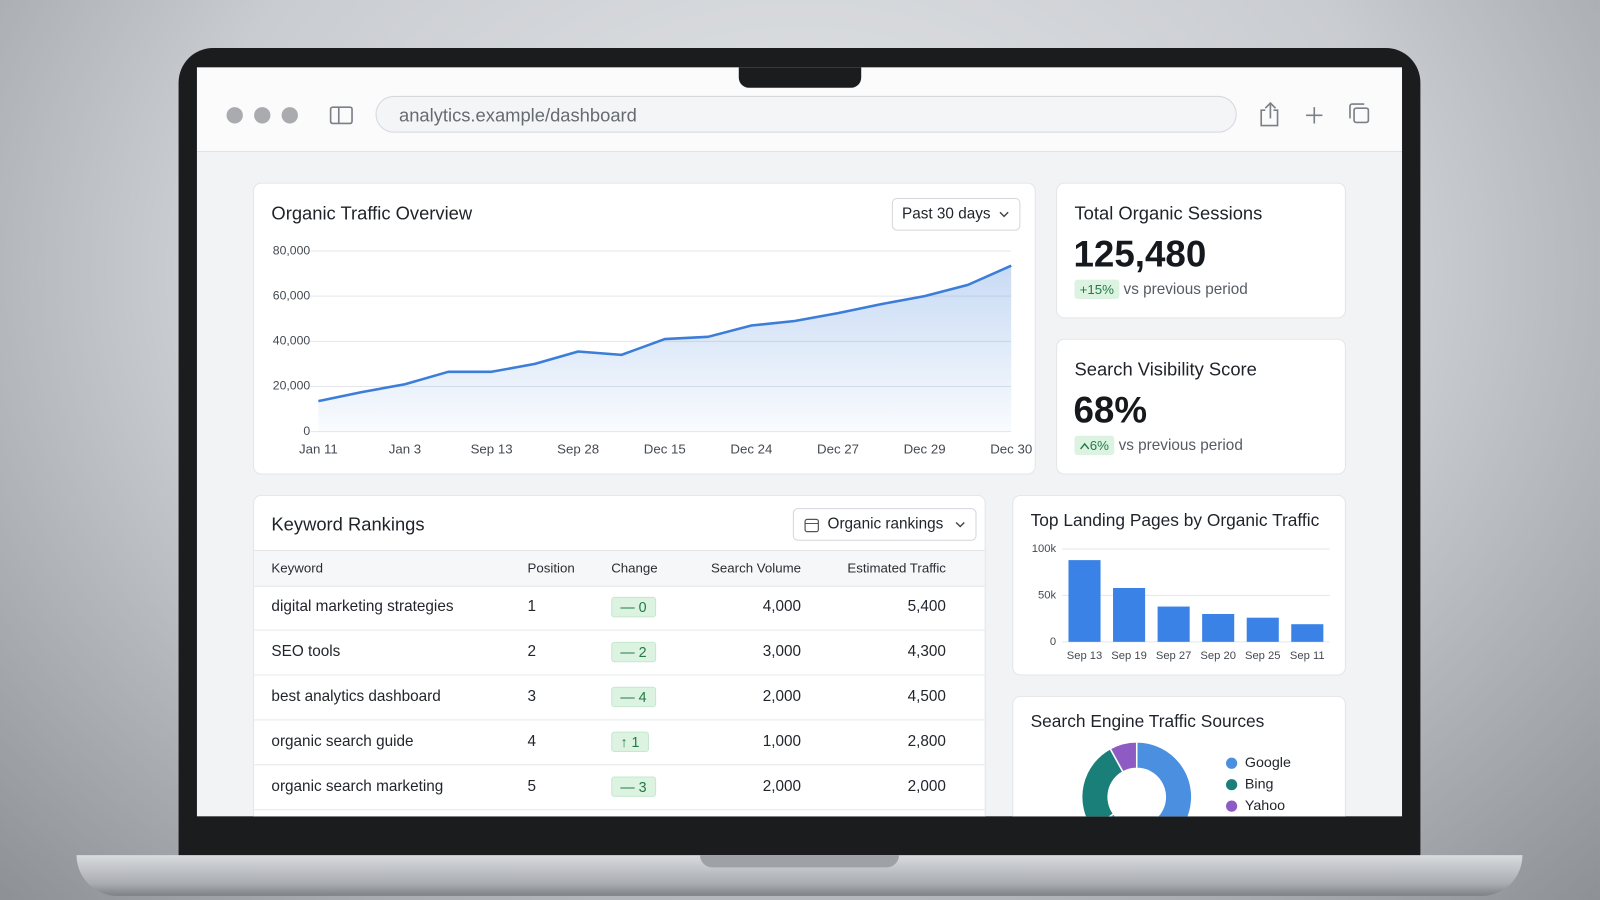  I want to click on share-button, so click(1269, 114).